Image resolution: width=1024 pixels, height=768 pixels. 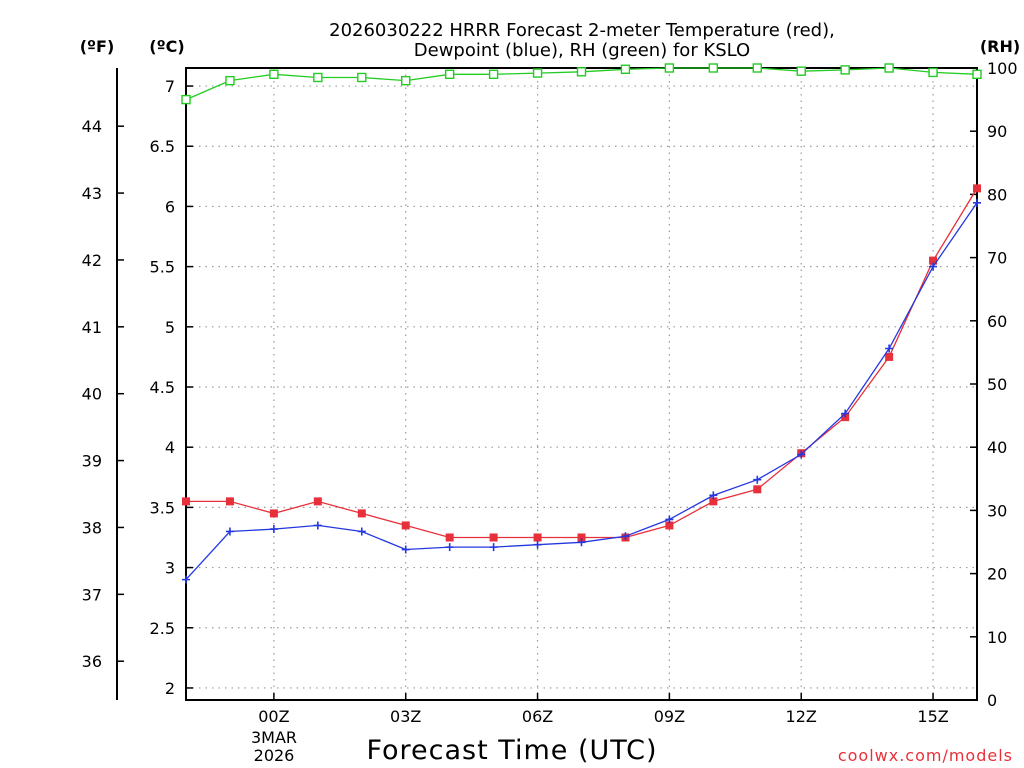 What do you see at coordinates (997, 637) in the screenshot?
I see `rh-tick-label: 10` at bounding box center [997, 637].